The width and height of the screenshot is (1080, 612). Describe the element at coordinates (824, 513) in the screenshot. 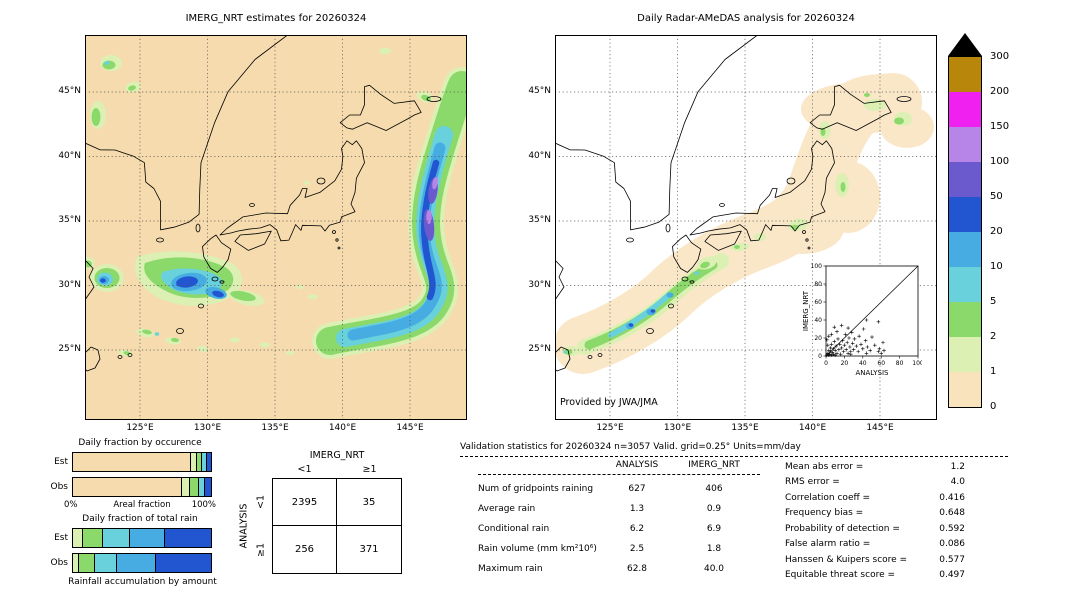

I see `metric-label: Frequency bias =` at that location.